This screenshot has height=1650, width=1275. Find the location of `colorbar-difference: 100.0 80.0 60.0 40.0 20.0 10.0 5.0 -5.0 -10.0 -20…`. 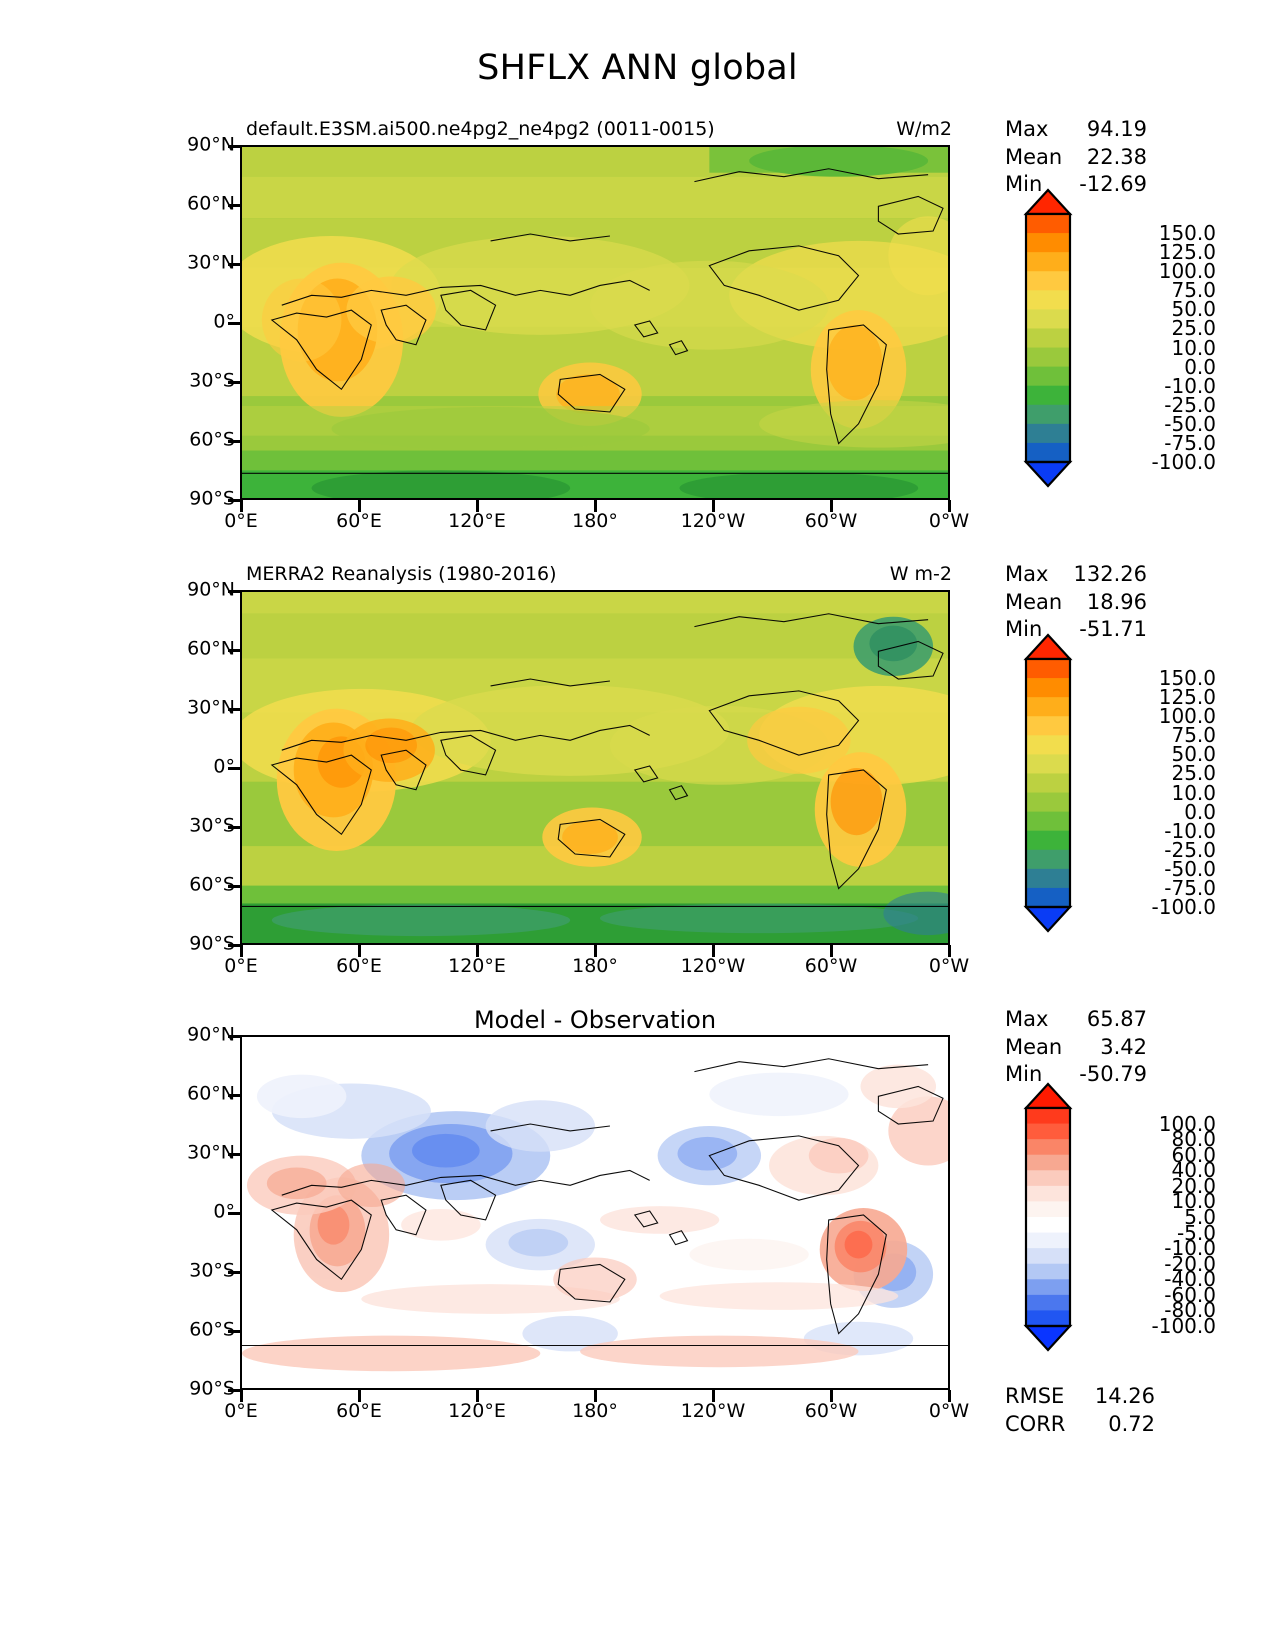

colorbar-difference: 100.0 80.0 60.0 40.0 20.0 10.0 5.0 -5.0 -10.0 -20… is located at coordinates (1137, 1232).